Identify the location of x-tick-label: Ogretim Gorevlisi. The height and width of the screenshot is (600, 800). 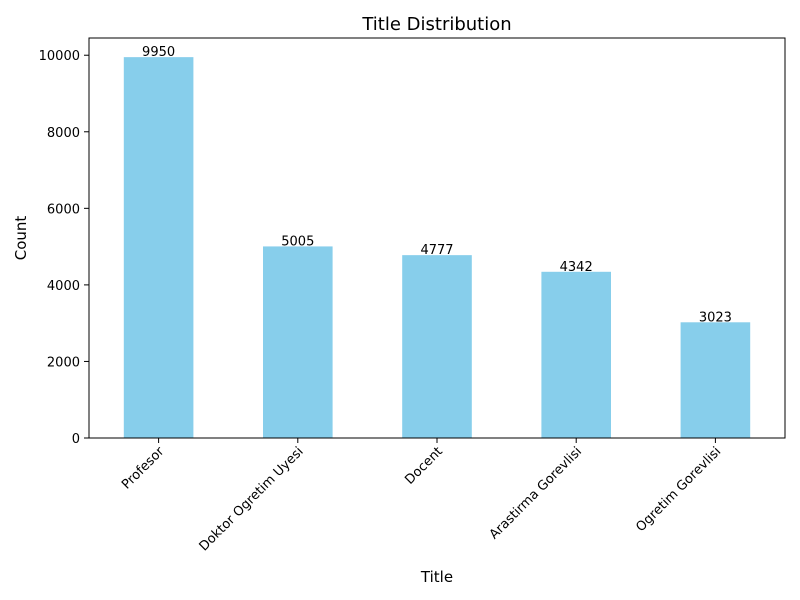
(678, 489).